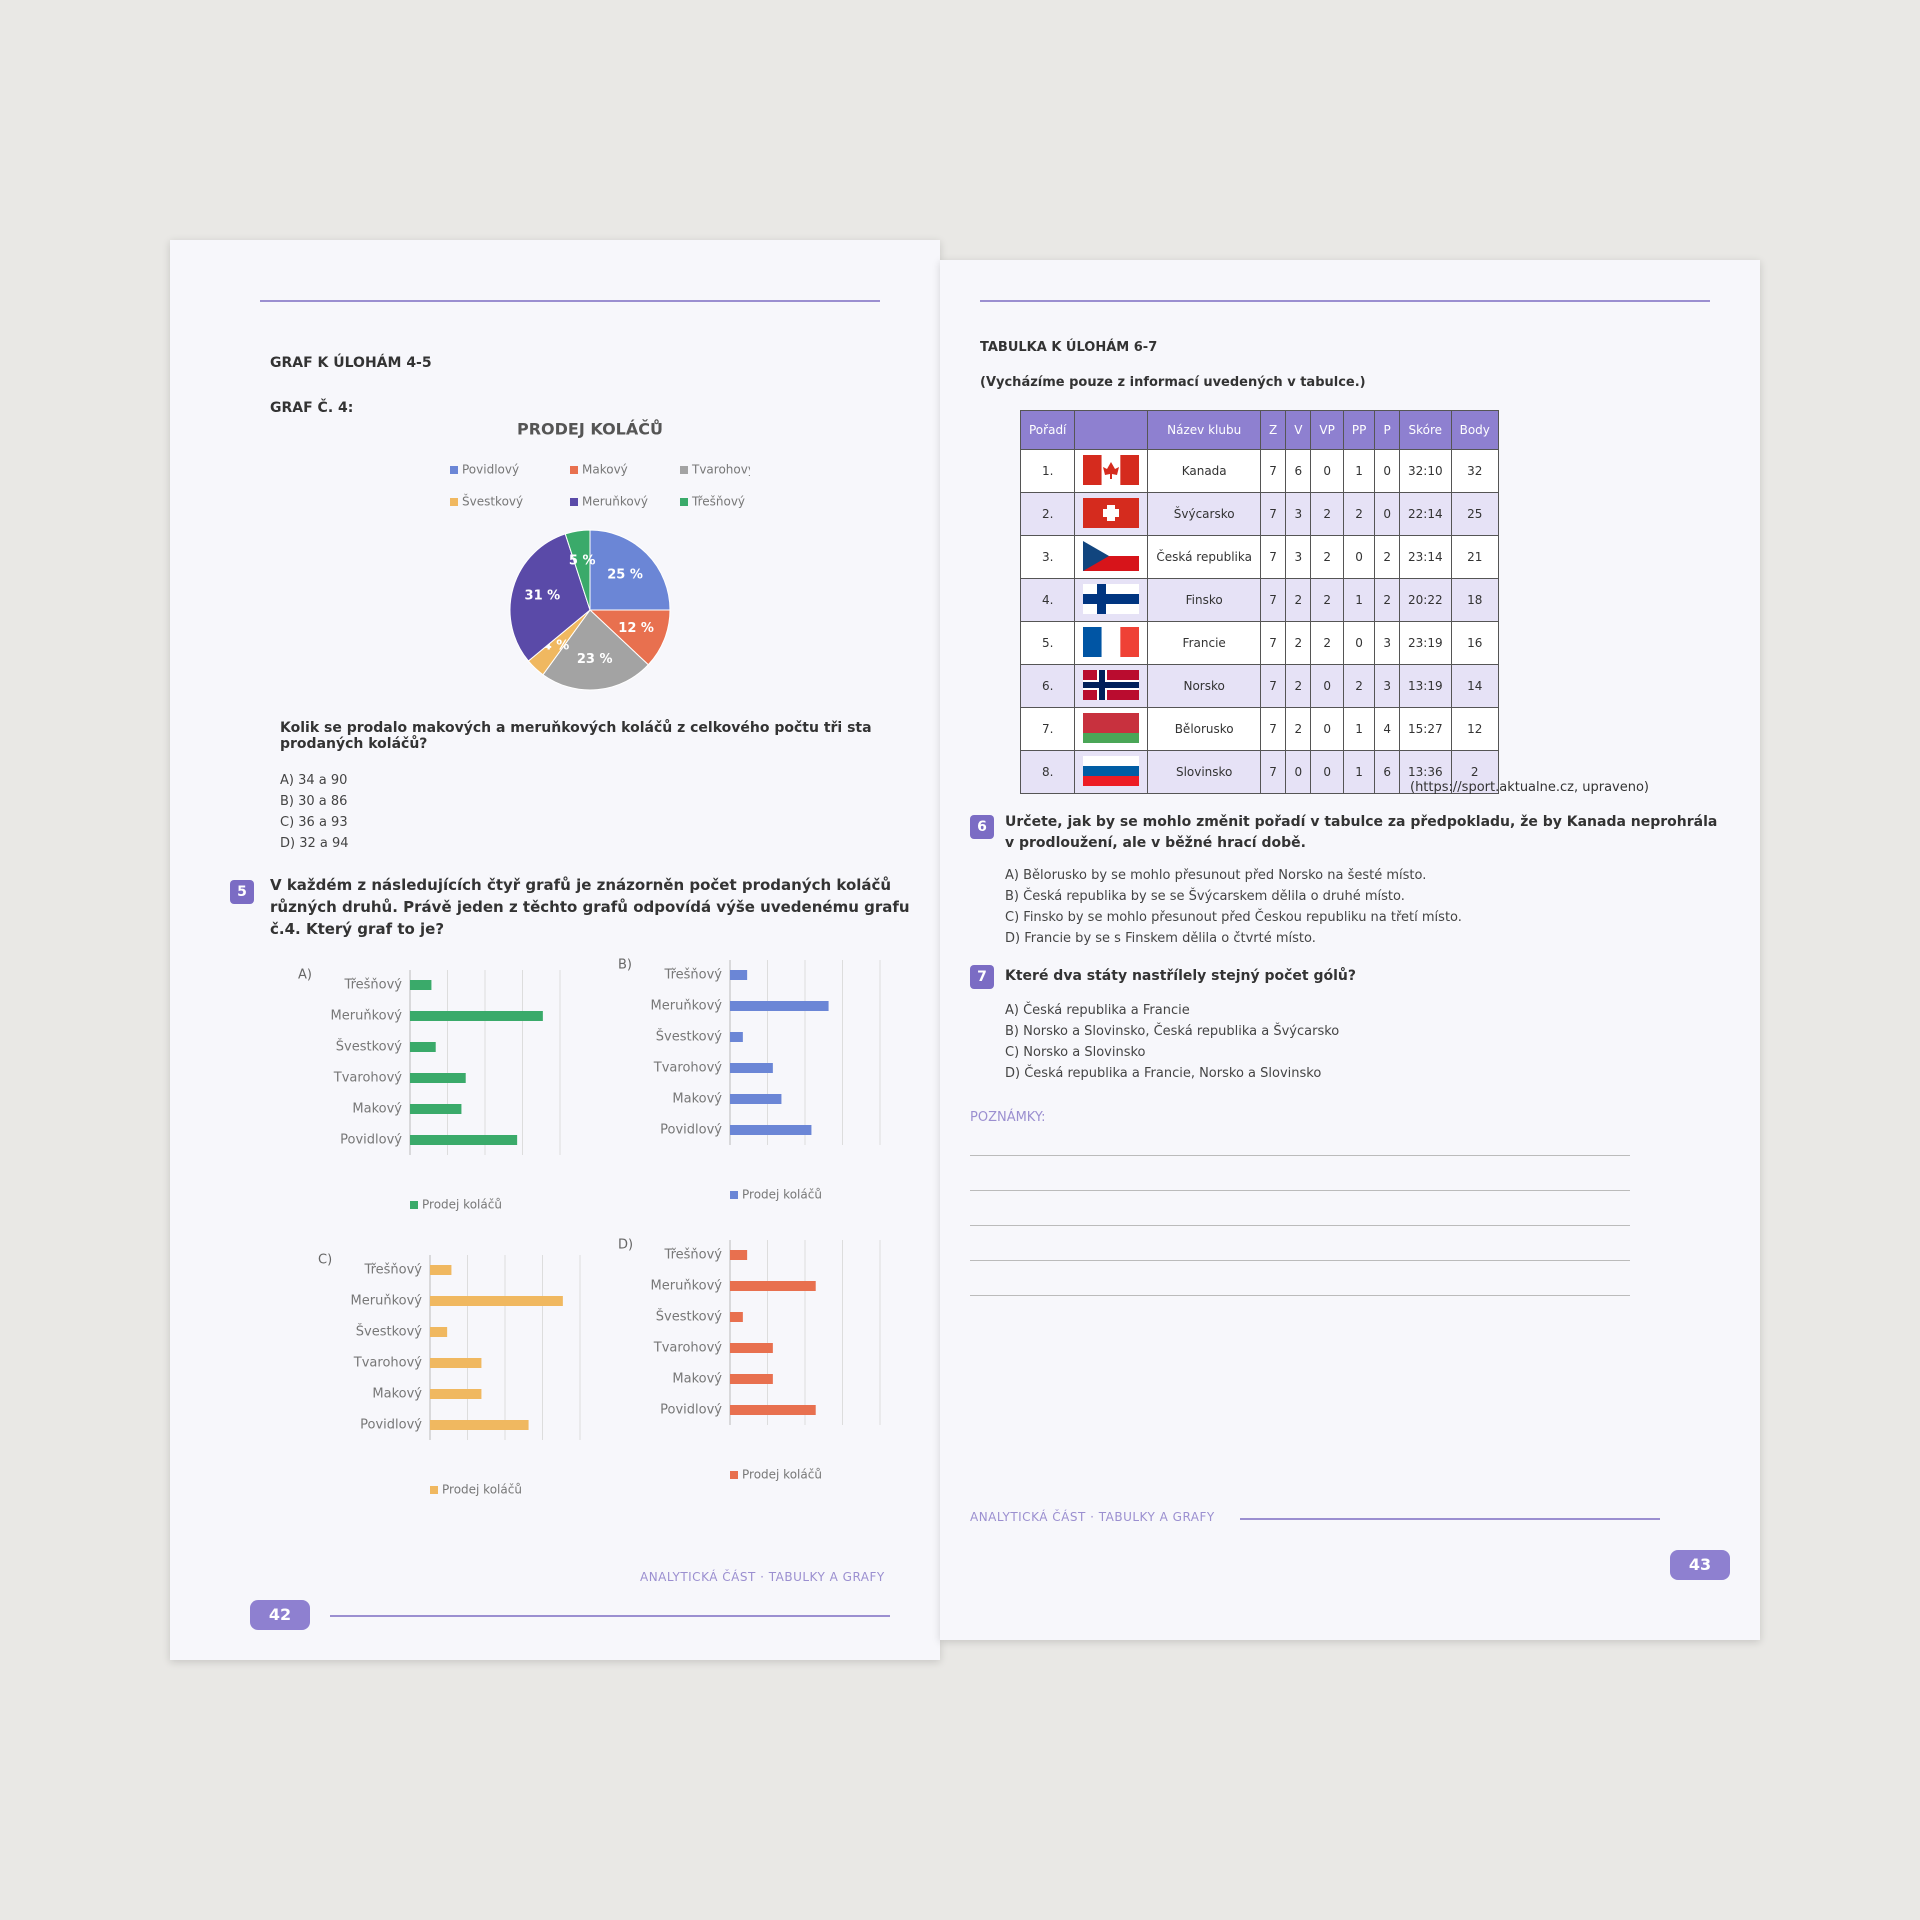 The width and height of the screenshot is (1920, 1920). I want to click on y-tick-label: Povidlový, so click(371, 1140).